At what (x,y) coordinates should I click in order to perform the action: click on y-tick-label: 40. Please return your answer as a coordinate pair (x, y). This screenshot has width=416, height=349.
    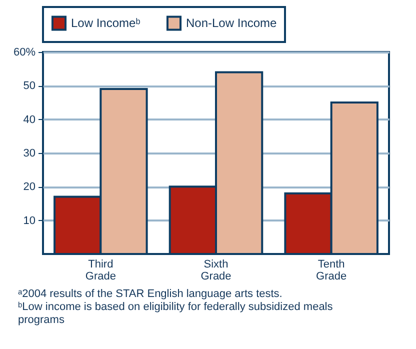
    Looking at the image, I should click on (29, 120).